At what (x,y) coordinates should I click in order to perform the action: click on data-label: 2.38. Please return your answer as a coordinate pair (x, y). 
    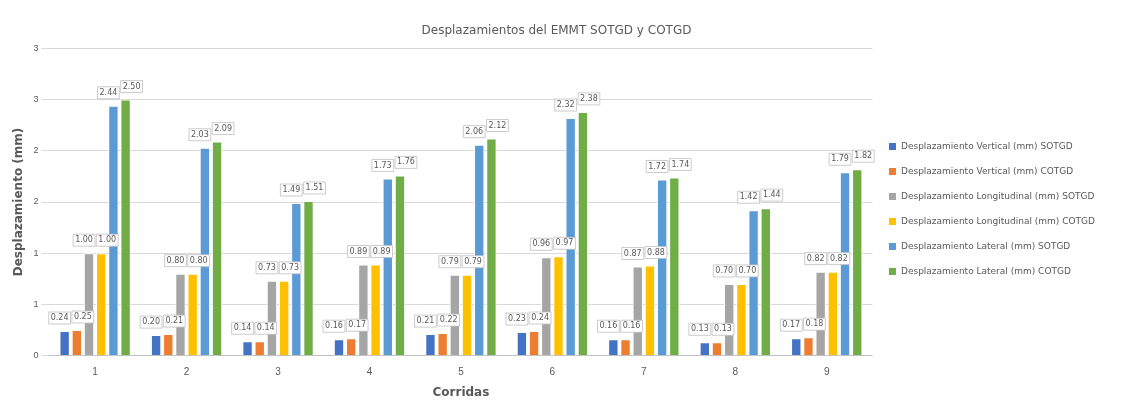
    Looking at the image, I should click on (588, 98).